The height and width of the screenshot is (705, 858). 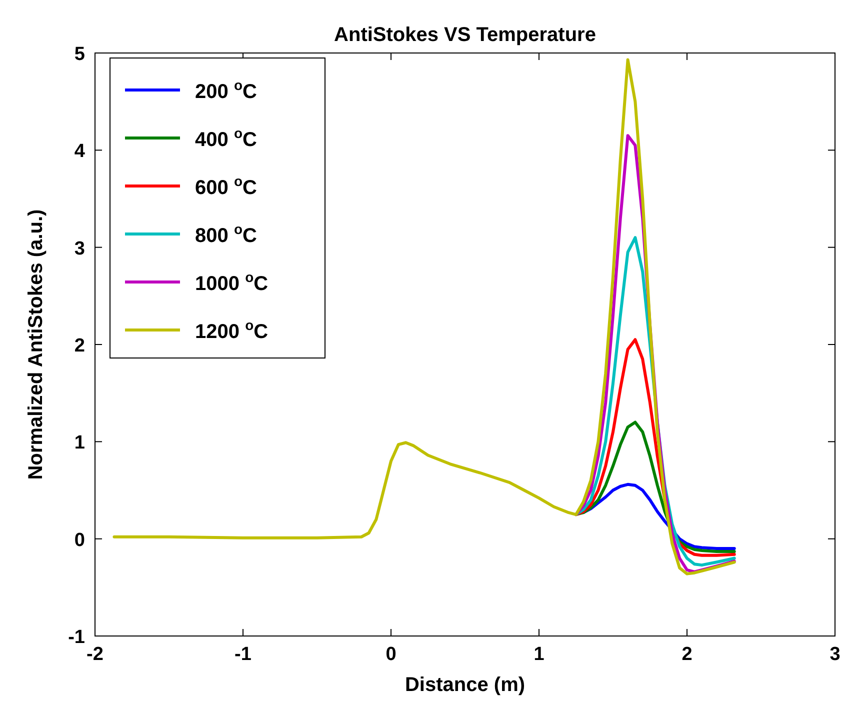 I want to click on x-tick-label: -2, so click(x=95, y=654).